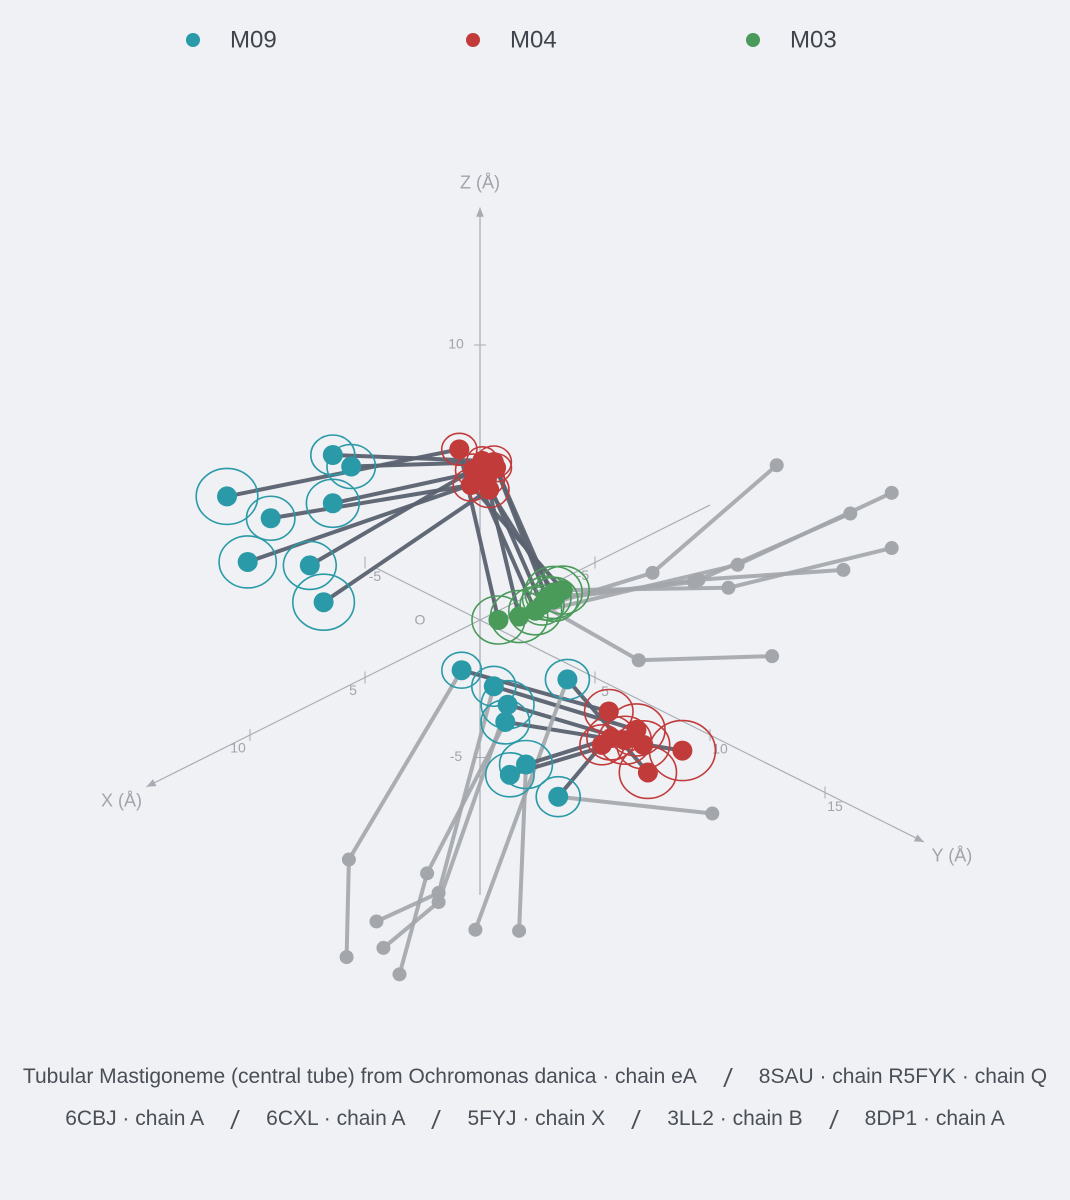 The height and width of the screenshot is (1200, 1070). Describe the element at coordinates (831, 1076) in the screenshot. I see `structure-name: 8SAU · chain R` at that location.